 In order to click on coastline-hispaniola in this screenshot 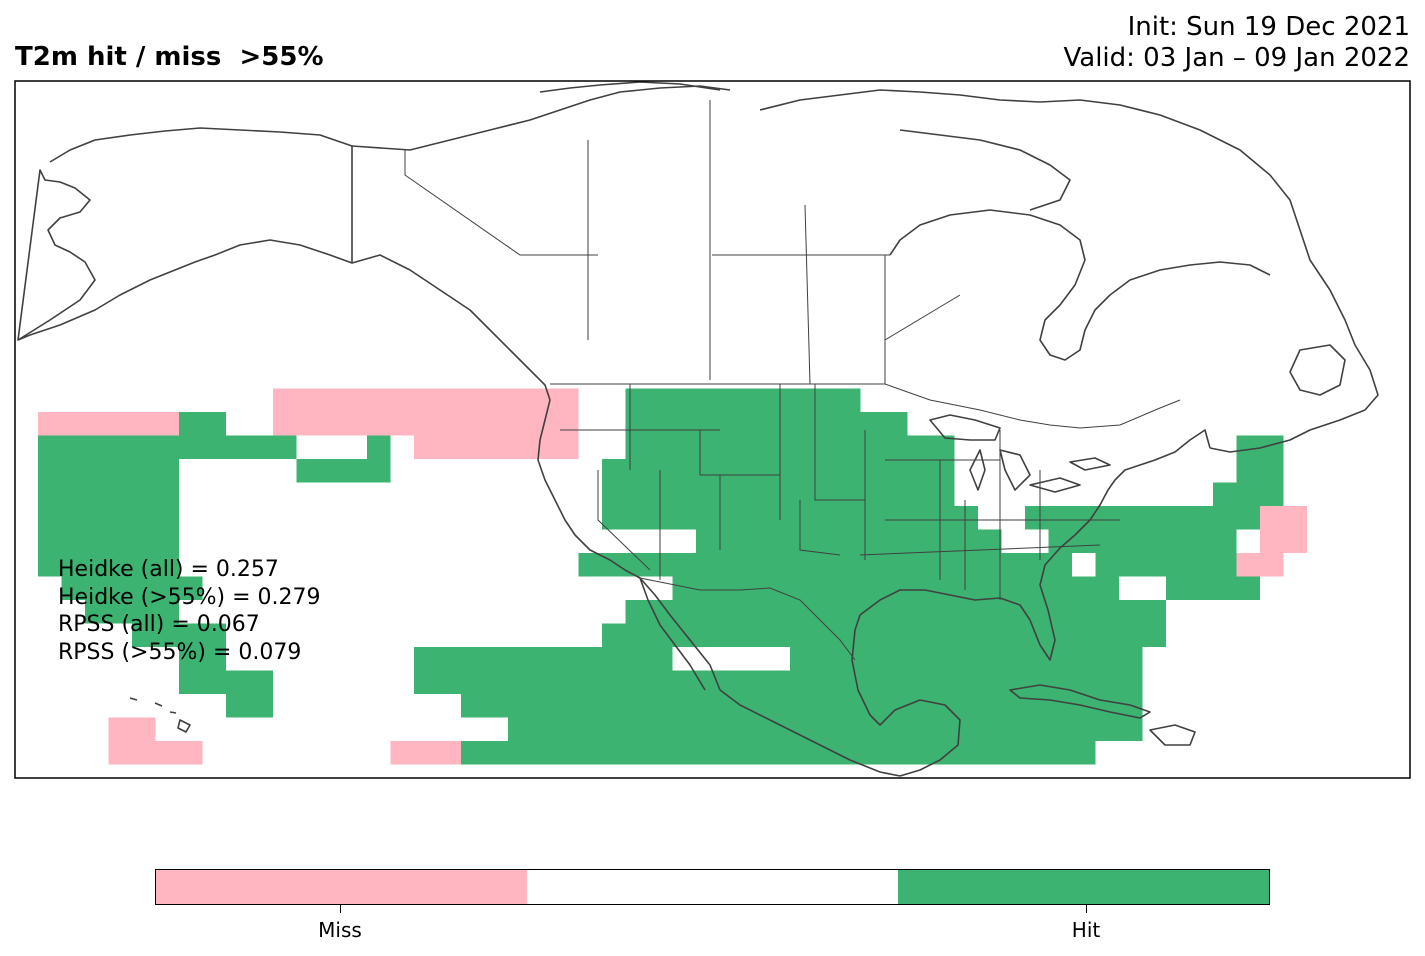, I will do `click(1172, 735)`.